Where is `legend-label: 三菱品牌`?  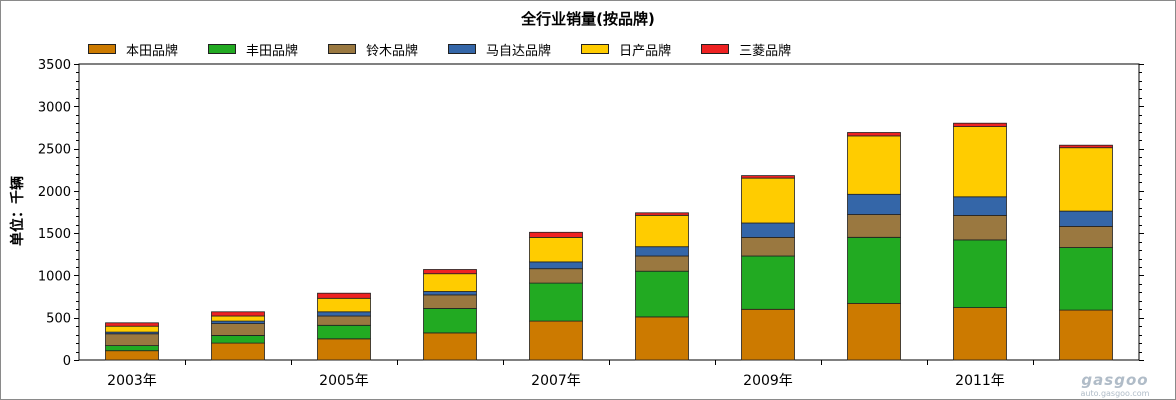
legend-label: 三菱品牌 is located at coordinates (765, 51).